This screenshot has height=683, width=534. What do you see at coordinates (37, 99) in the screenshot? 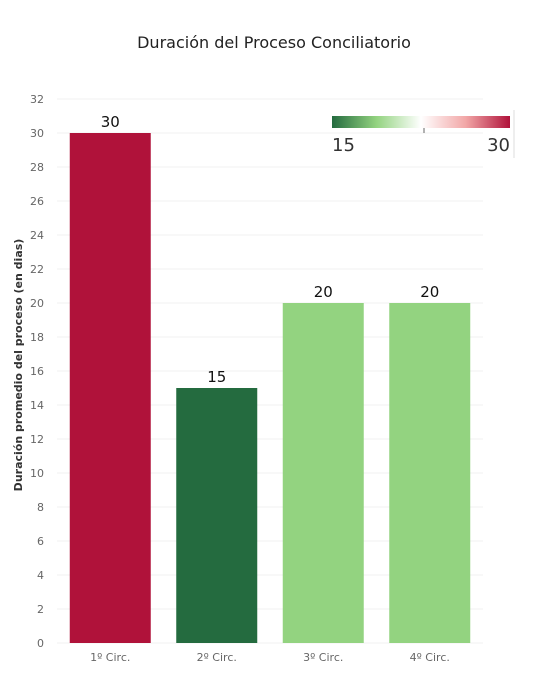
I see `y-tick-label: 32` at bounding box center [37, 99].